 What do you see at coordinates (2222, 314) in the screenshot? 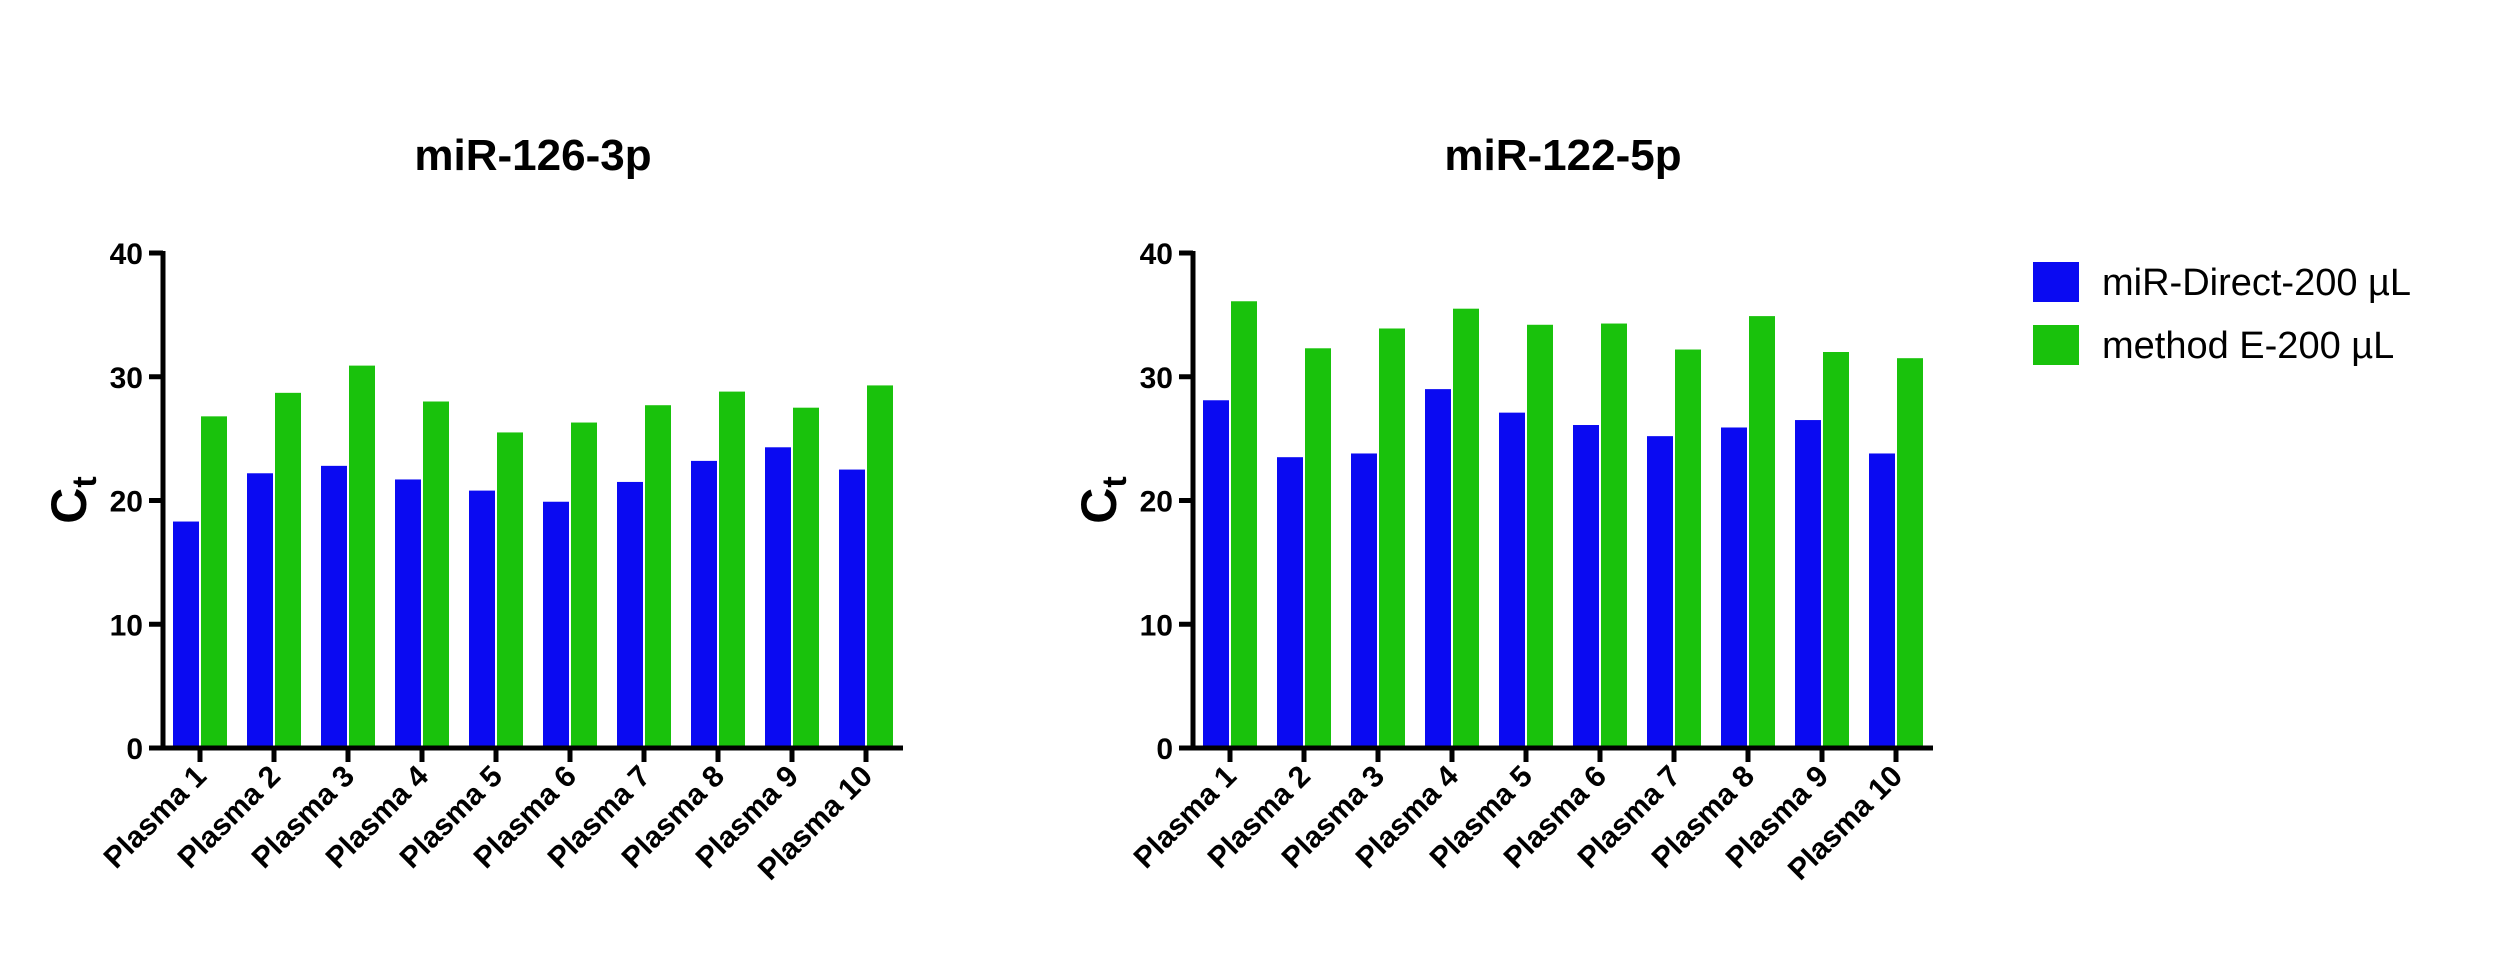
I see `legend: miR-Direct-200 µL method E-200 µL` at bounding box center [2222, 314].